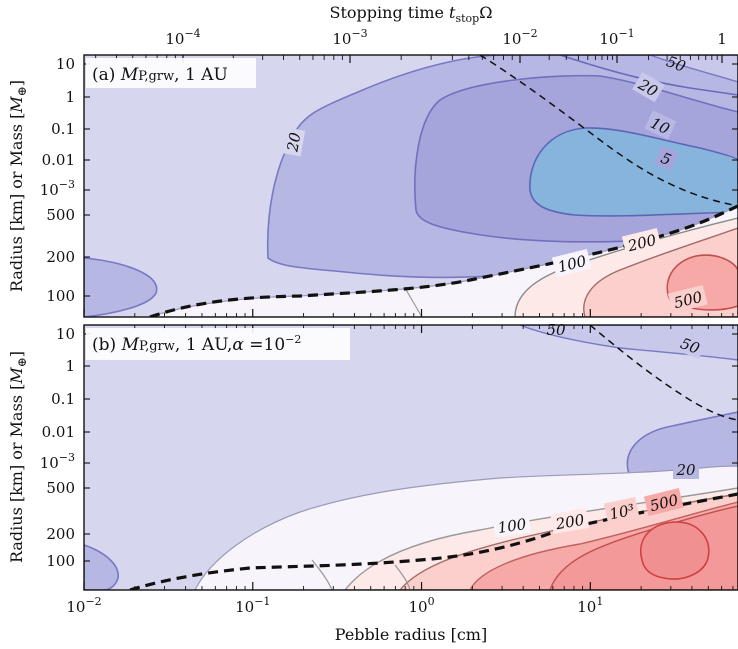 Image resolution: width=738 pixels, height=649 pixels. I want to click on y-mass-label-a-4: 10−3, so click(57, 188).